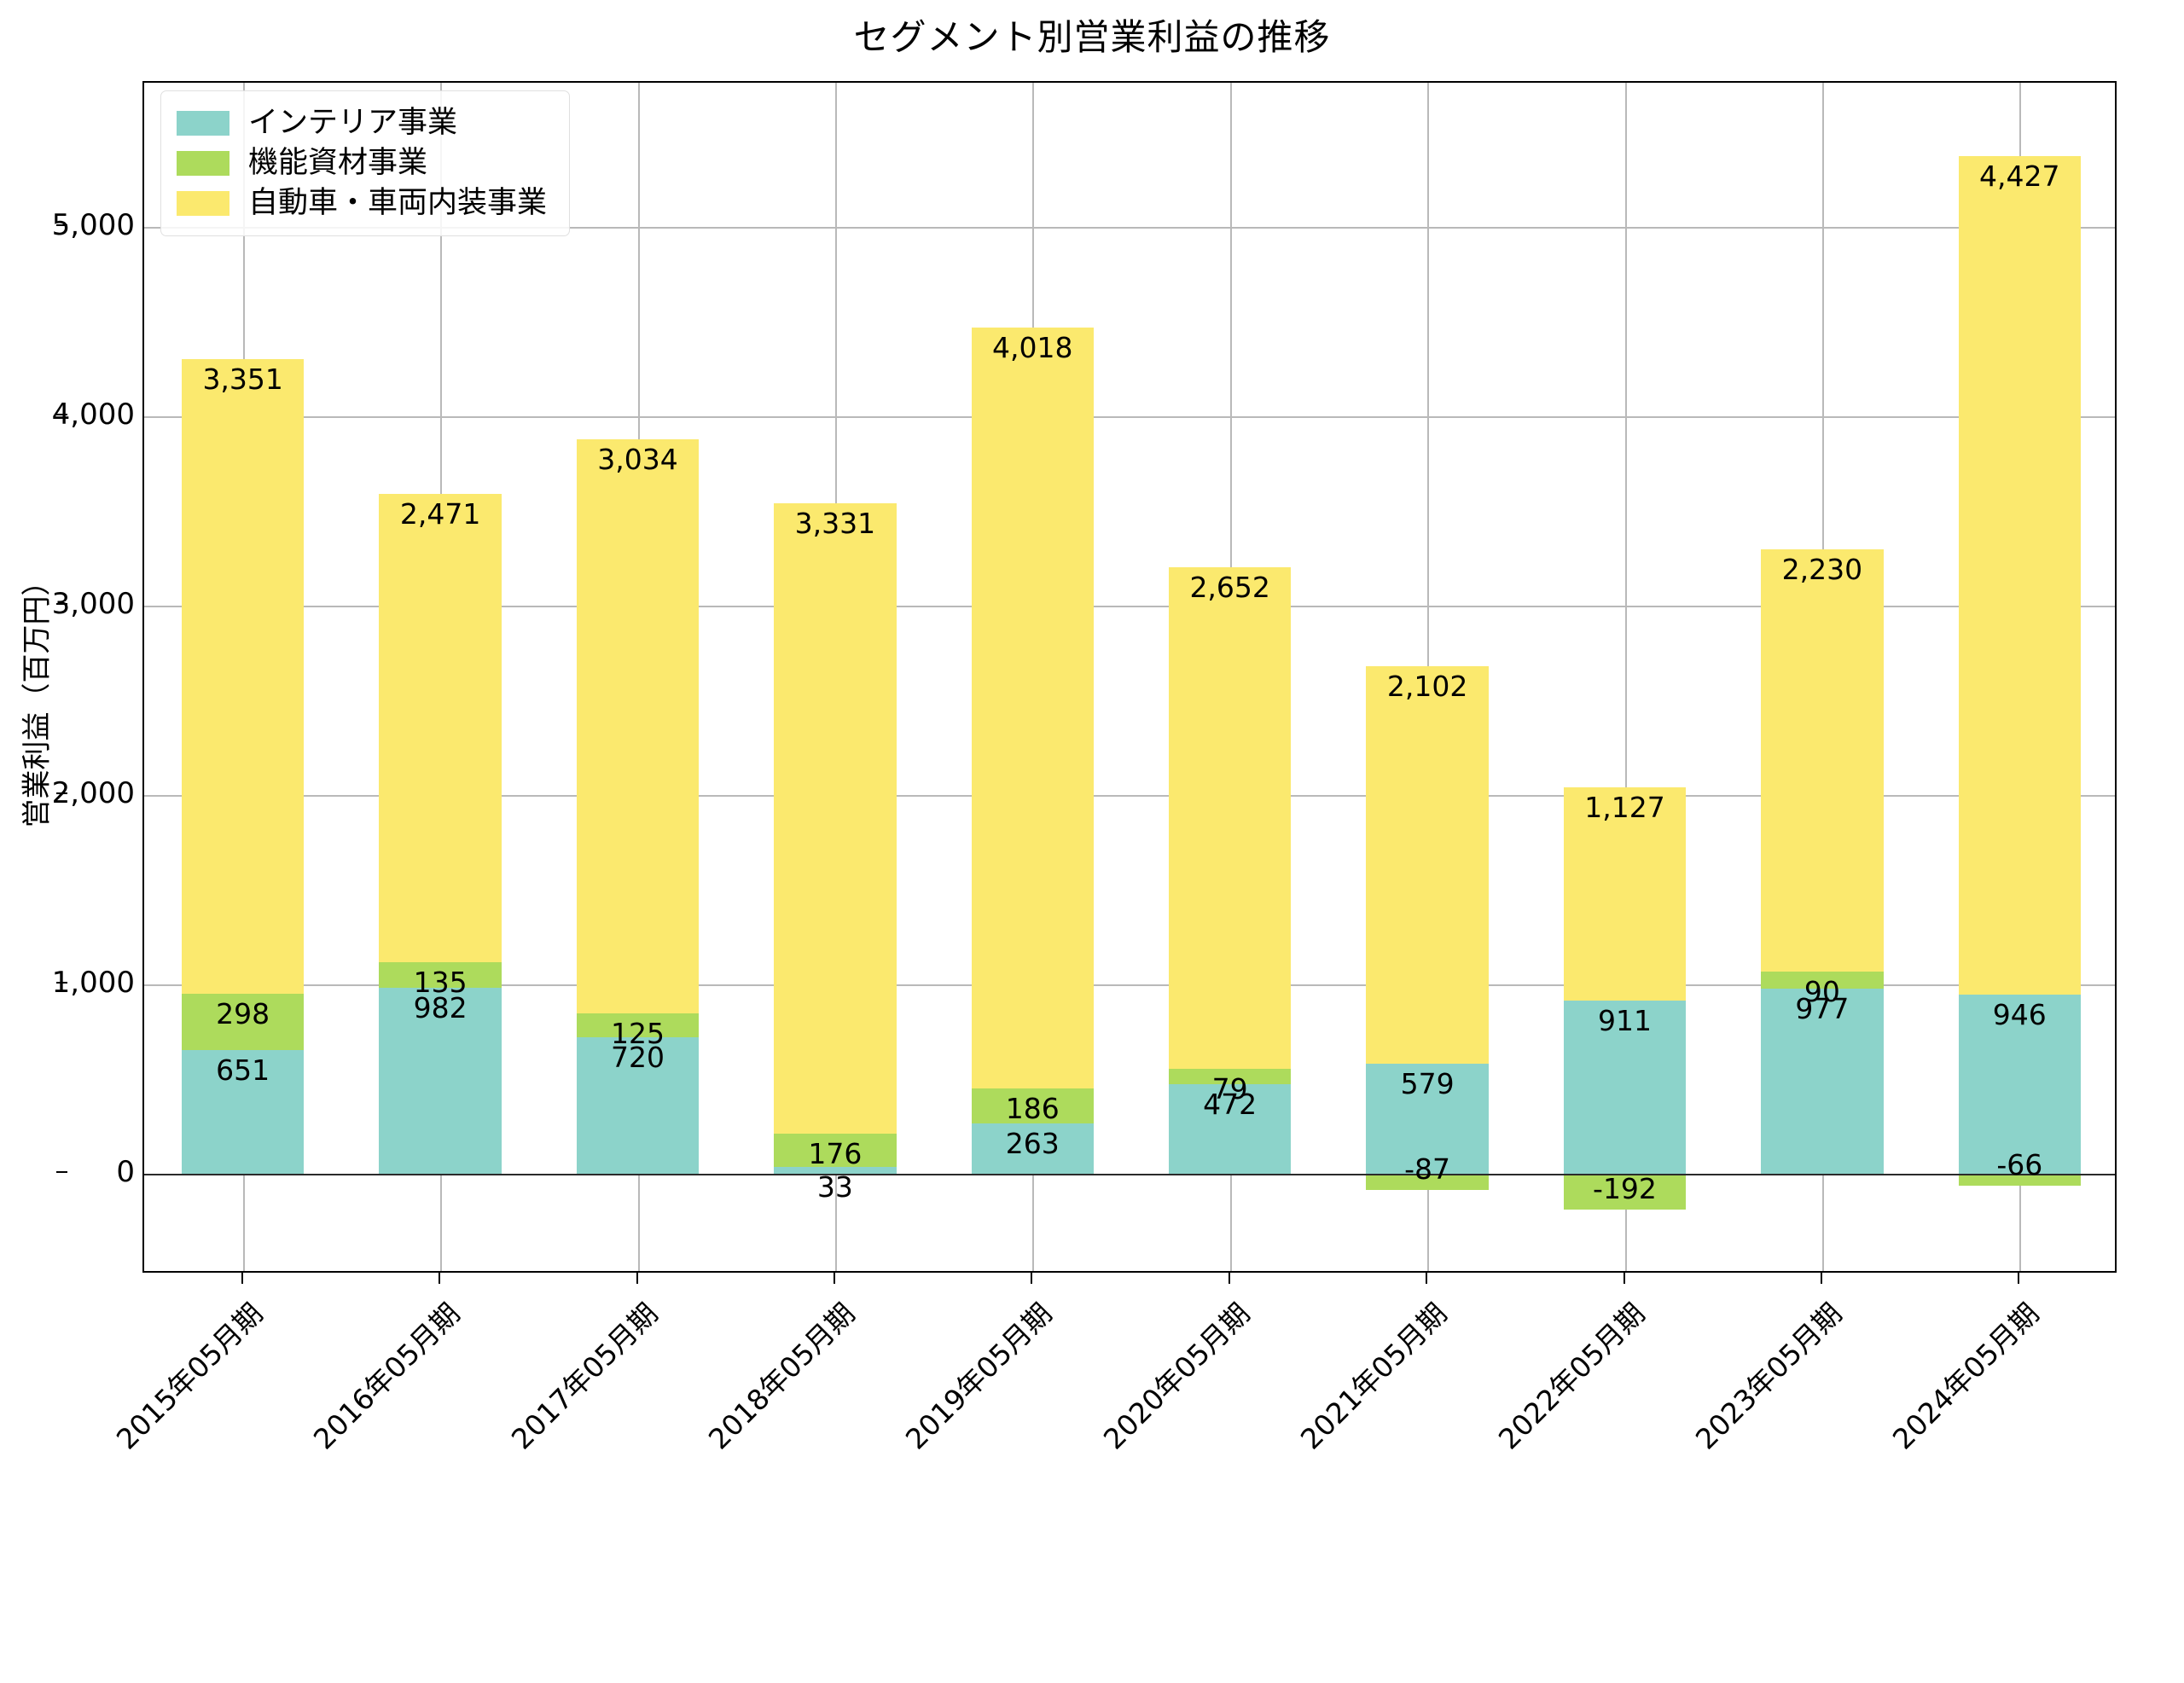 This screenshot has width=2184, height=1683. I want to click on x-axis-tick-label: 2019年05月期, so click(979, 1376).